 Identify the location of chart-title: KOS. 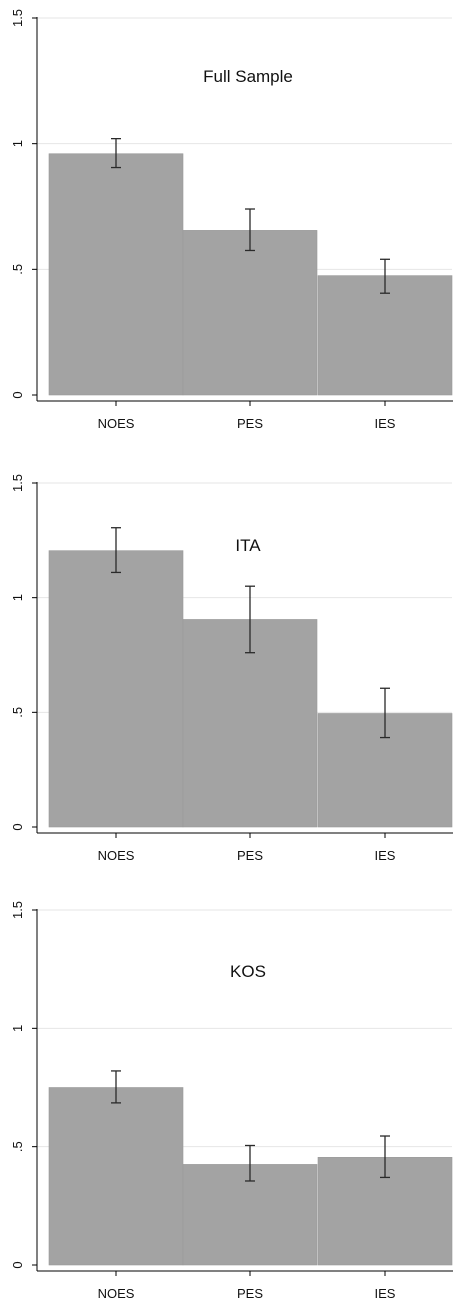
(248, 971).